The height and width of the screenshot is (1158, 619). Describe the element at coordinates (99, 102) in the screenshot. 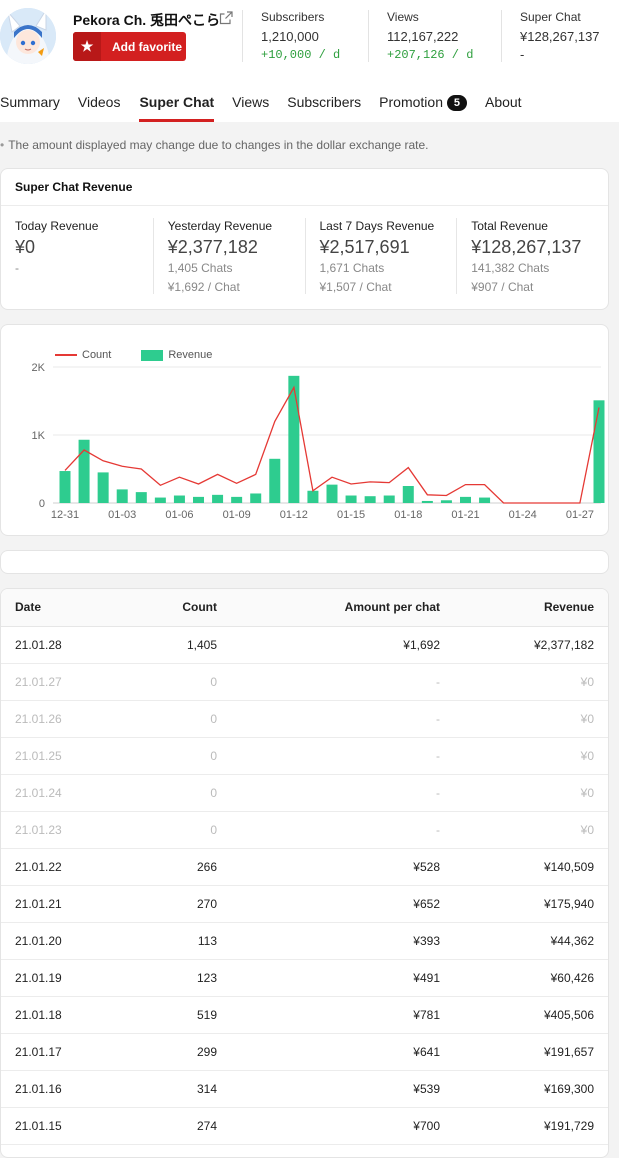

I see `tab-videos: Videos` at that location.